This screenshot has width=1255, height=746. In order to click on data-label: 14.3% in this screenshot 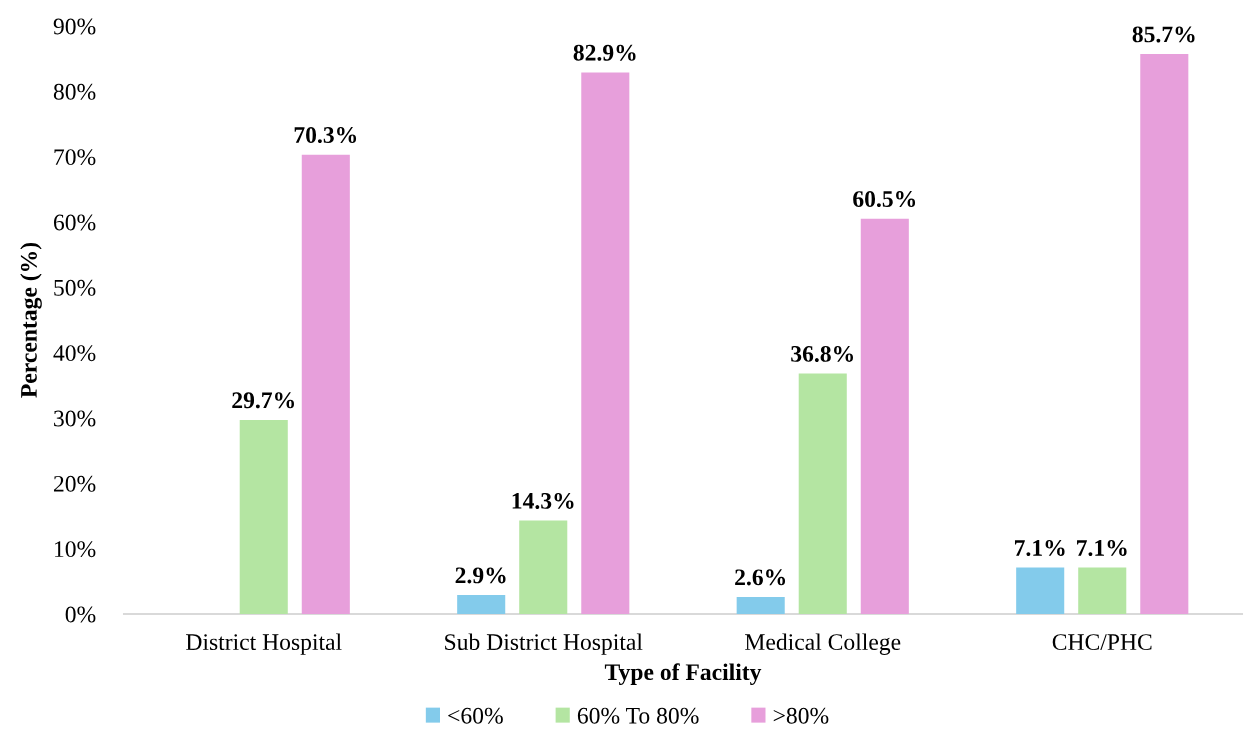, I will do `click(543, 500)`.